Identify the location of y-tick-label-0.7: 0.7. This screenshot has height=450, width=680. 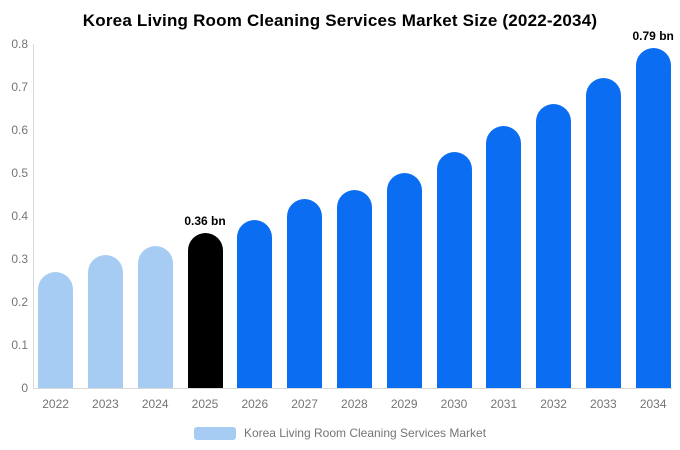
(19, 87).